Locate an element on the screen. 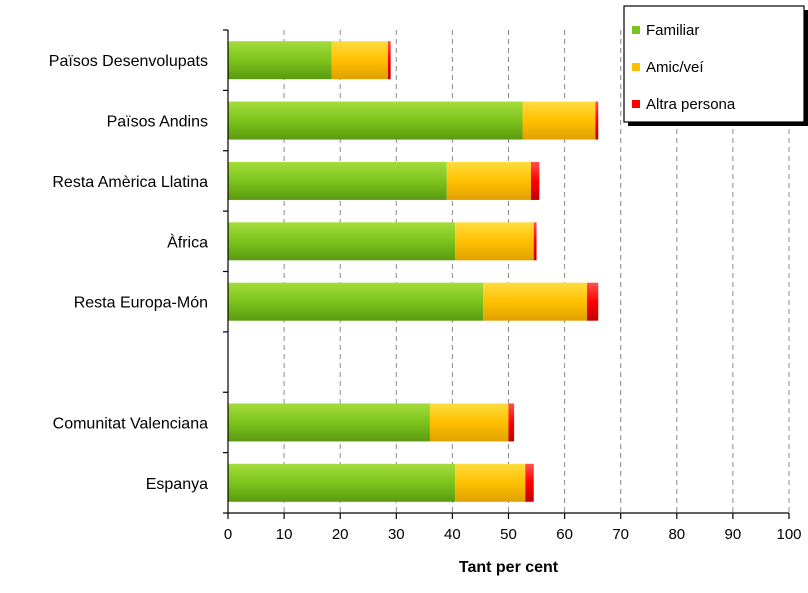 The height and width of the screenshot is (593, 808). legend-label-0: Familiar is located at coordinates (672, 30).